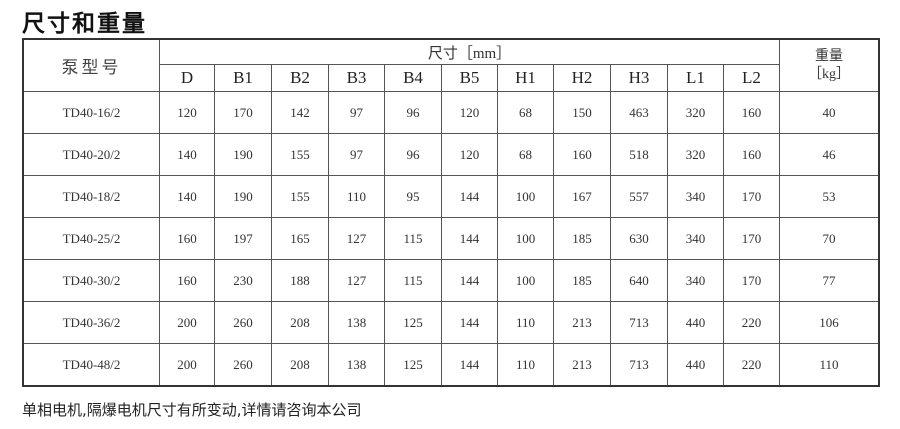 The width and height of the screenshot is (900, 429). I want to click on column-header-b2: B2, so click(300, 78).